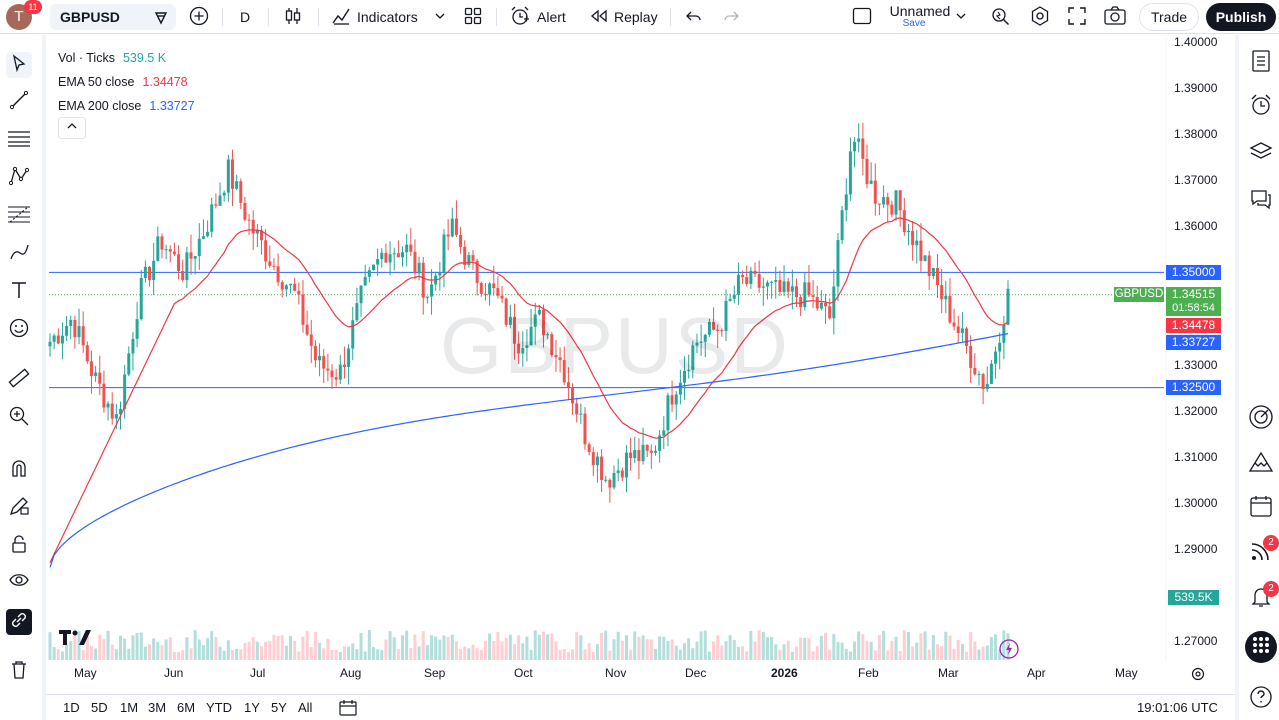 The height and width of the screenshot is (720, 1279). I want to click on notifications-button: 2, so click(1263, 597).